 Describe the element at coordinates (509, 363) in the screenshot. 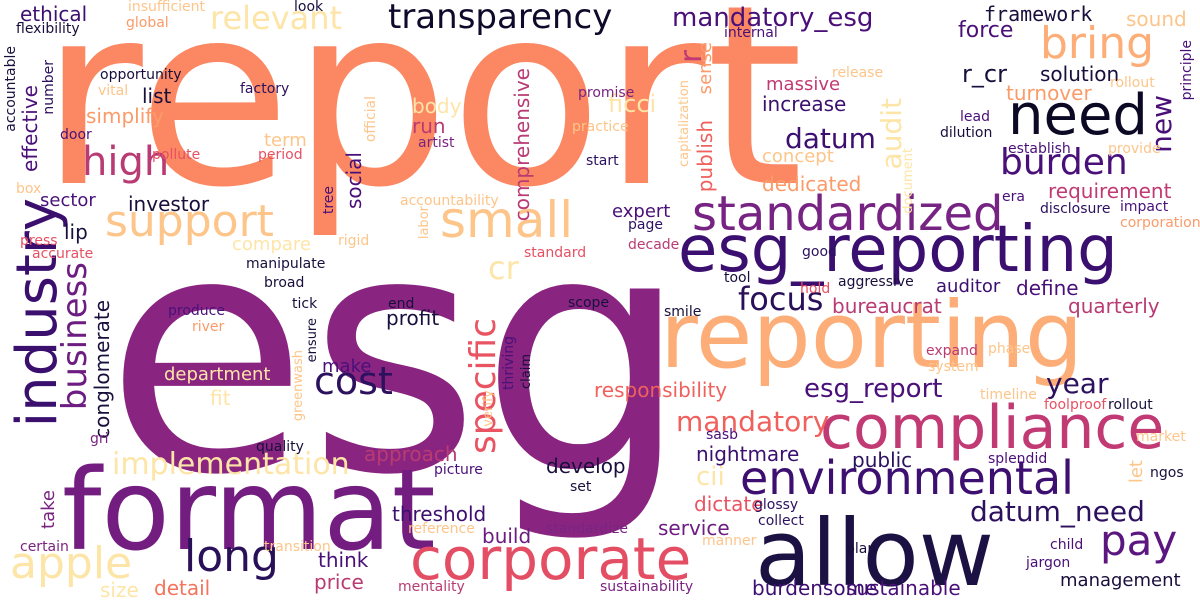

I see `word-thriving: thriving` at that location.